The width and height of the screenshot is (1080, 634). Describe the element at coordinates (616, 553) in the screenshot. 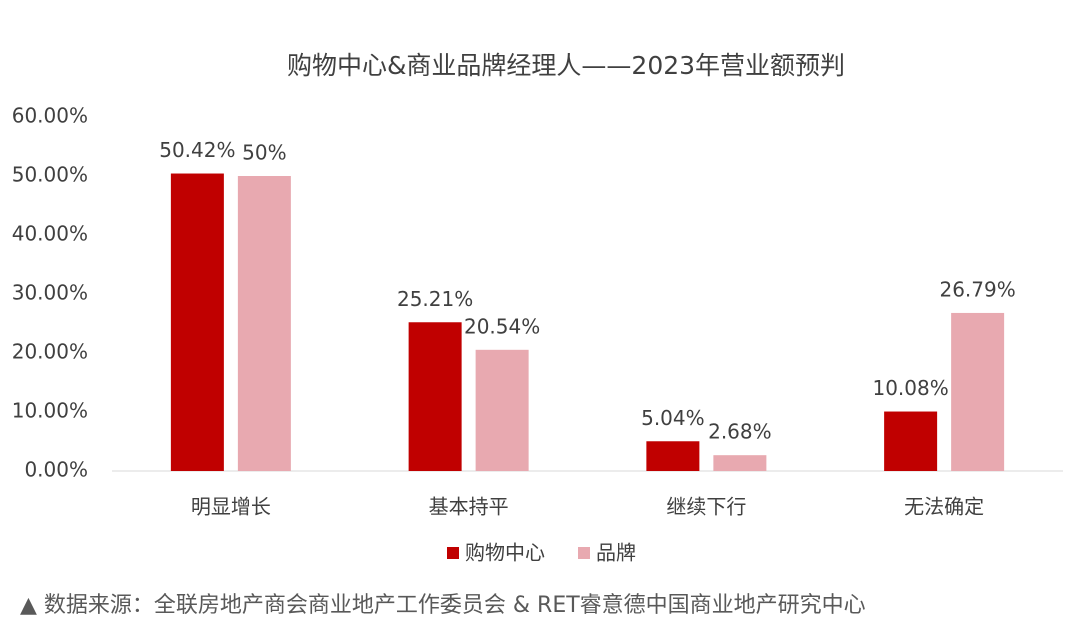

I see `legend-label: 品牌` at that location.